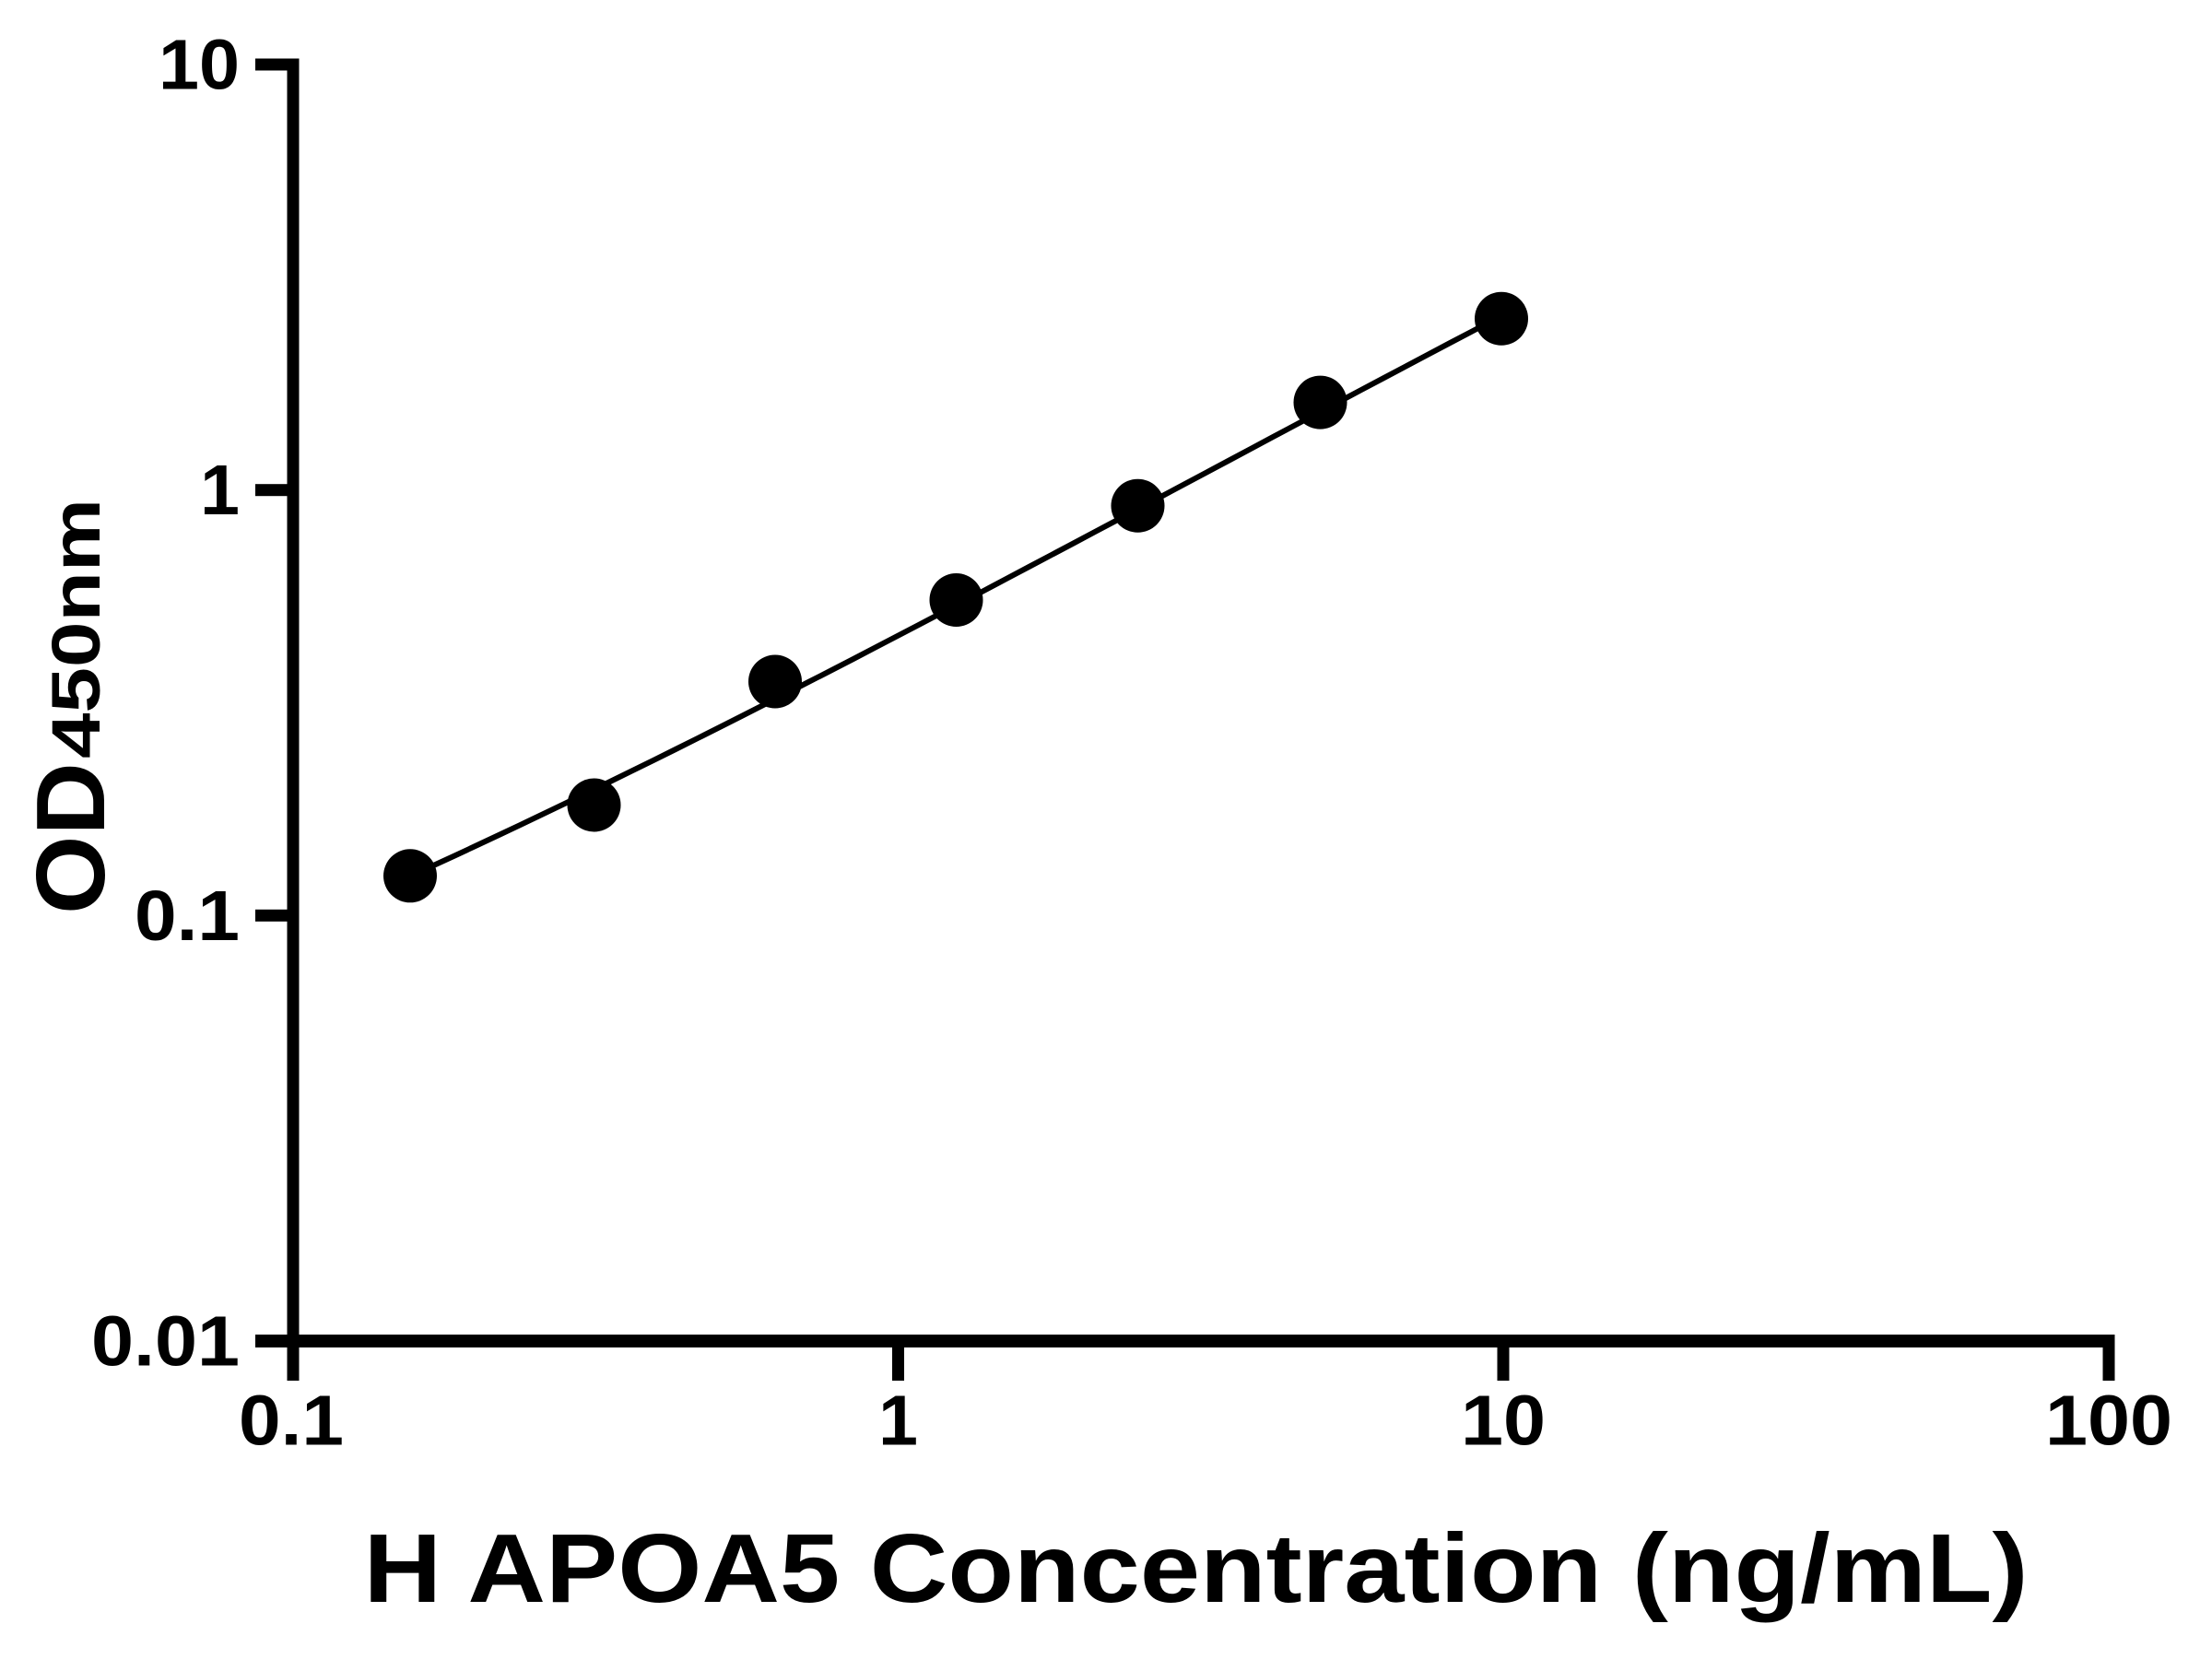 This screenshot has height=1659, width=2212. Describe the element at coordinates (76, 629) in the screenshot. I see `svg-text: 450nm` at that location.